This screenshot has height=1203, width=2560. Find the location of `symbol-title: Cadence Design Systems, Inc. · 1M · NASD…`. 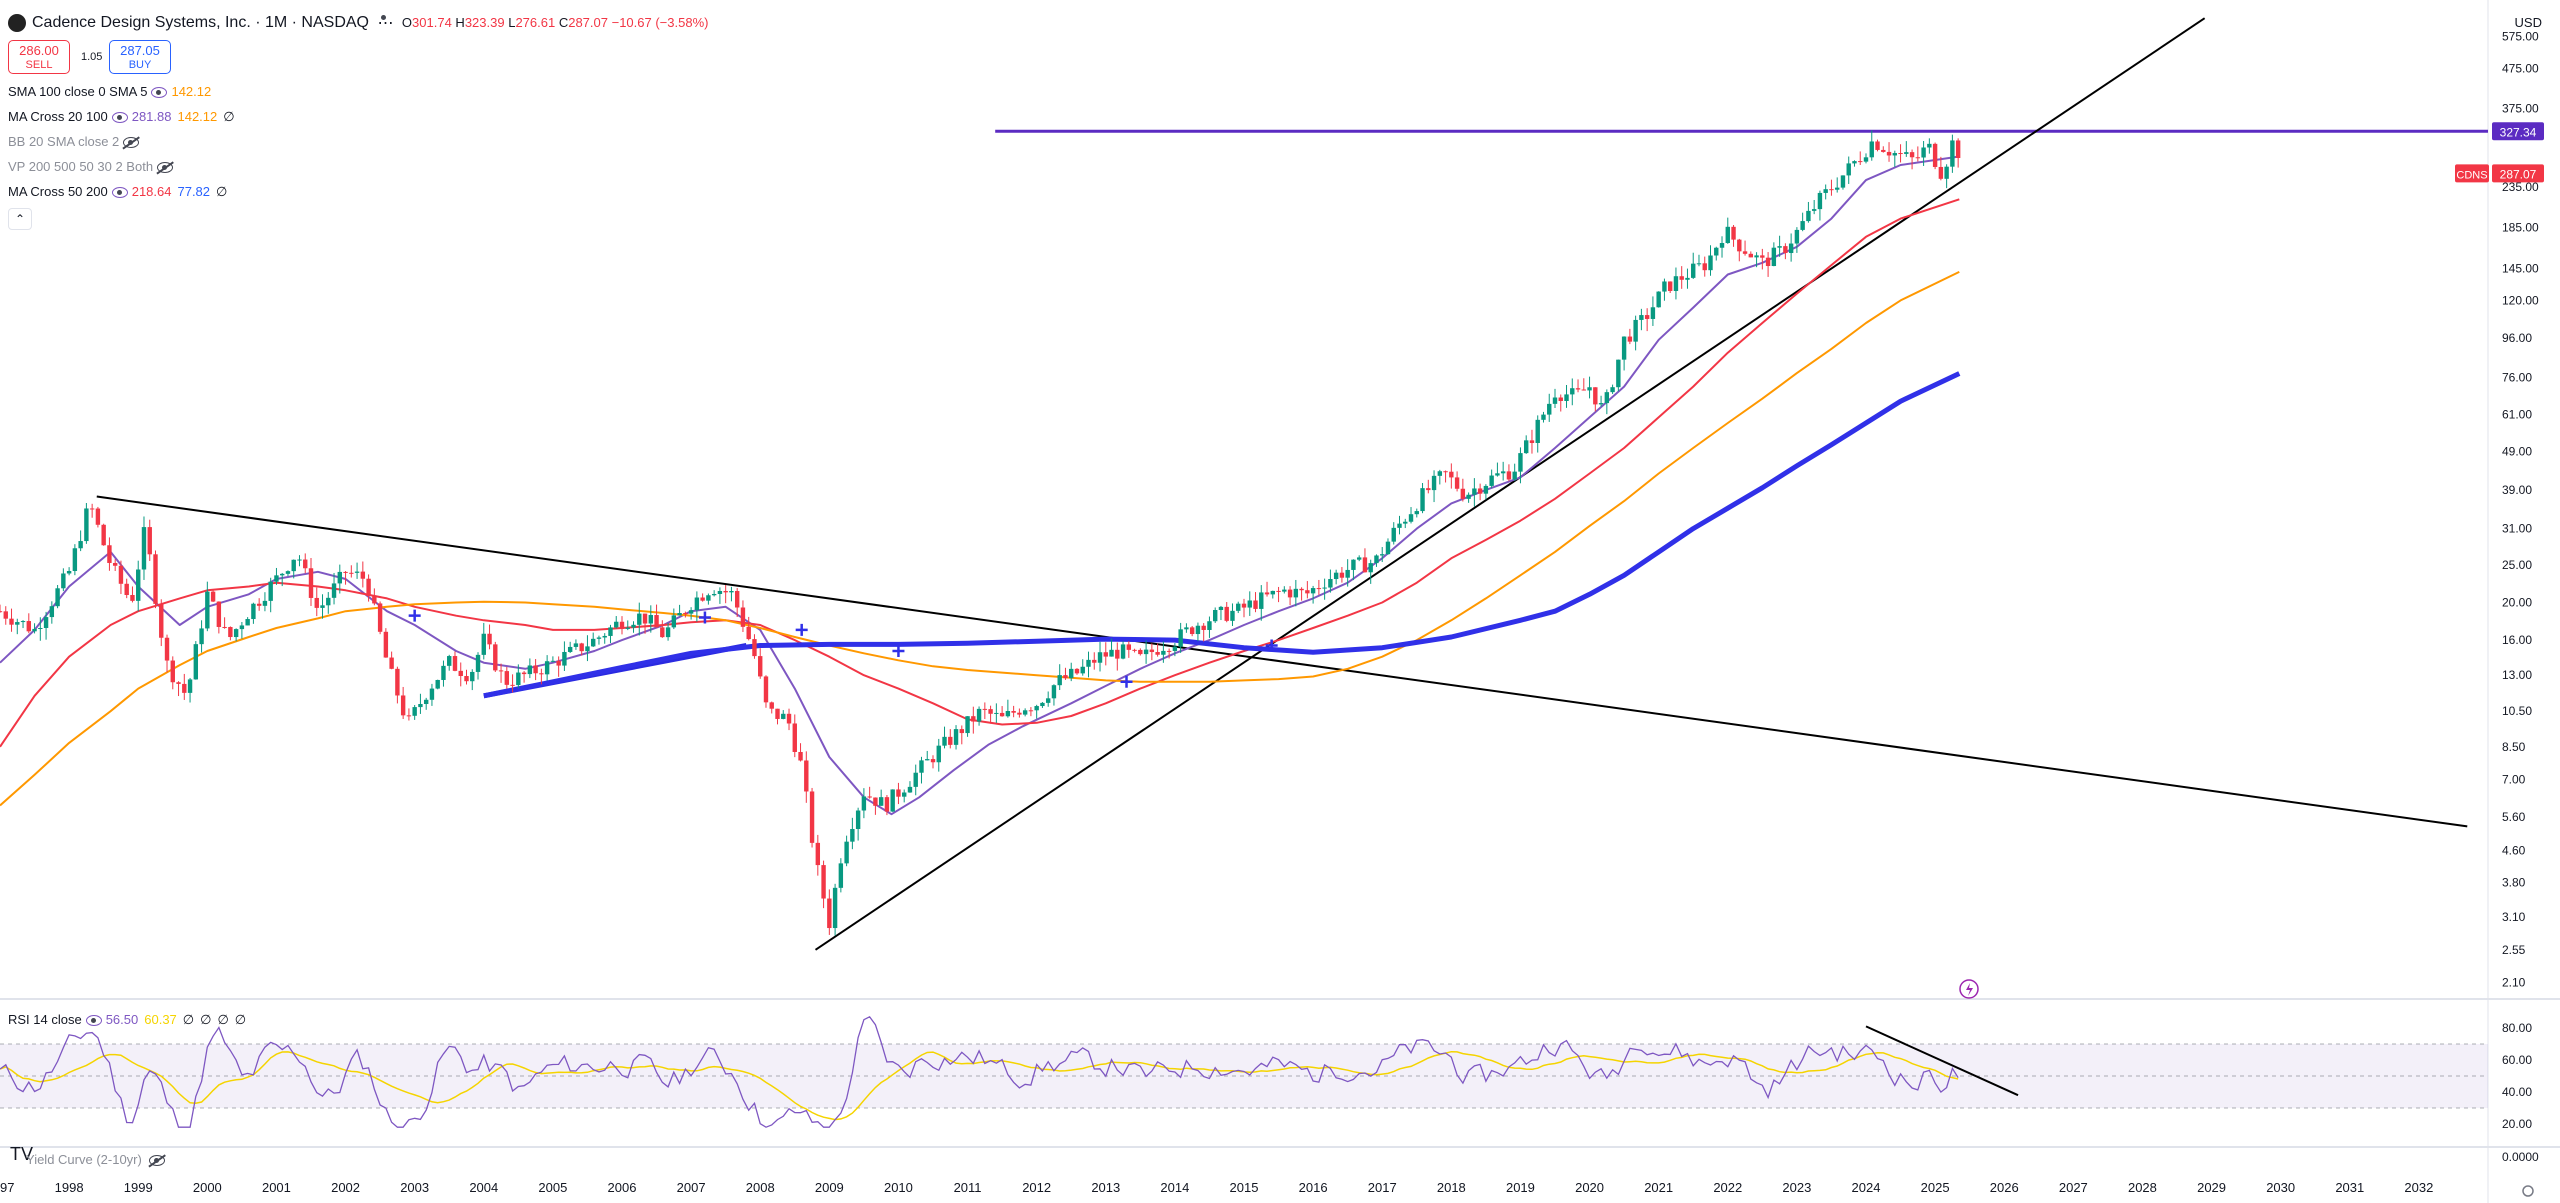

symbol-title: Cadence Design Systems, Inc. · 1M · NASD… is located at coordinates (200, 23).